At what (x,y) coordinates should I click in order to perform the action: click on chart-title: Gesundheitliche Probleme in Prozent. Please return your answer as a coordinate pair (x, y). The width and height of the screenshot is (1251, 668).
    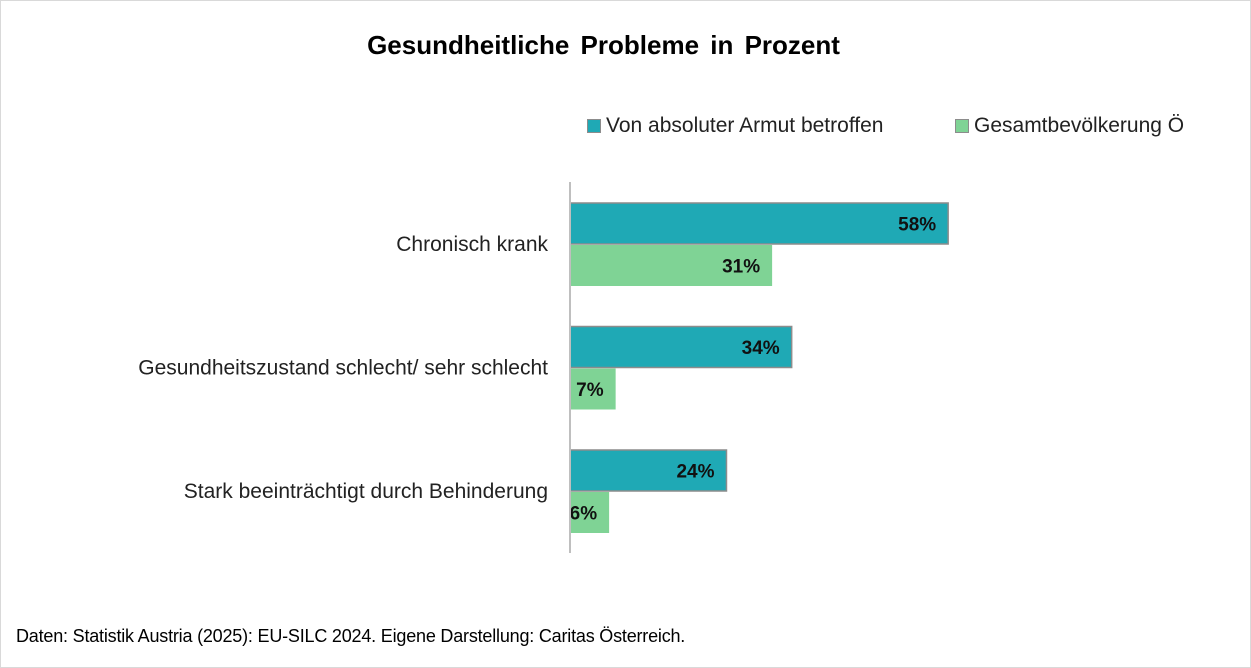
    Looking at the image, I should click on (603, 45).